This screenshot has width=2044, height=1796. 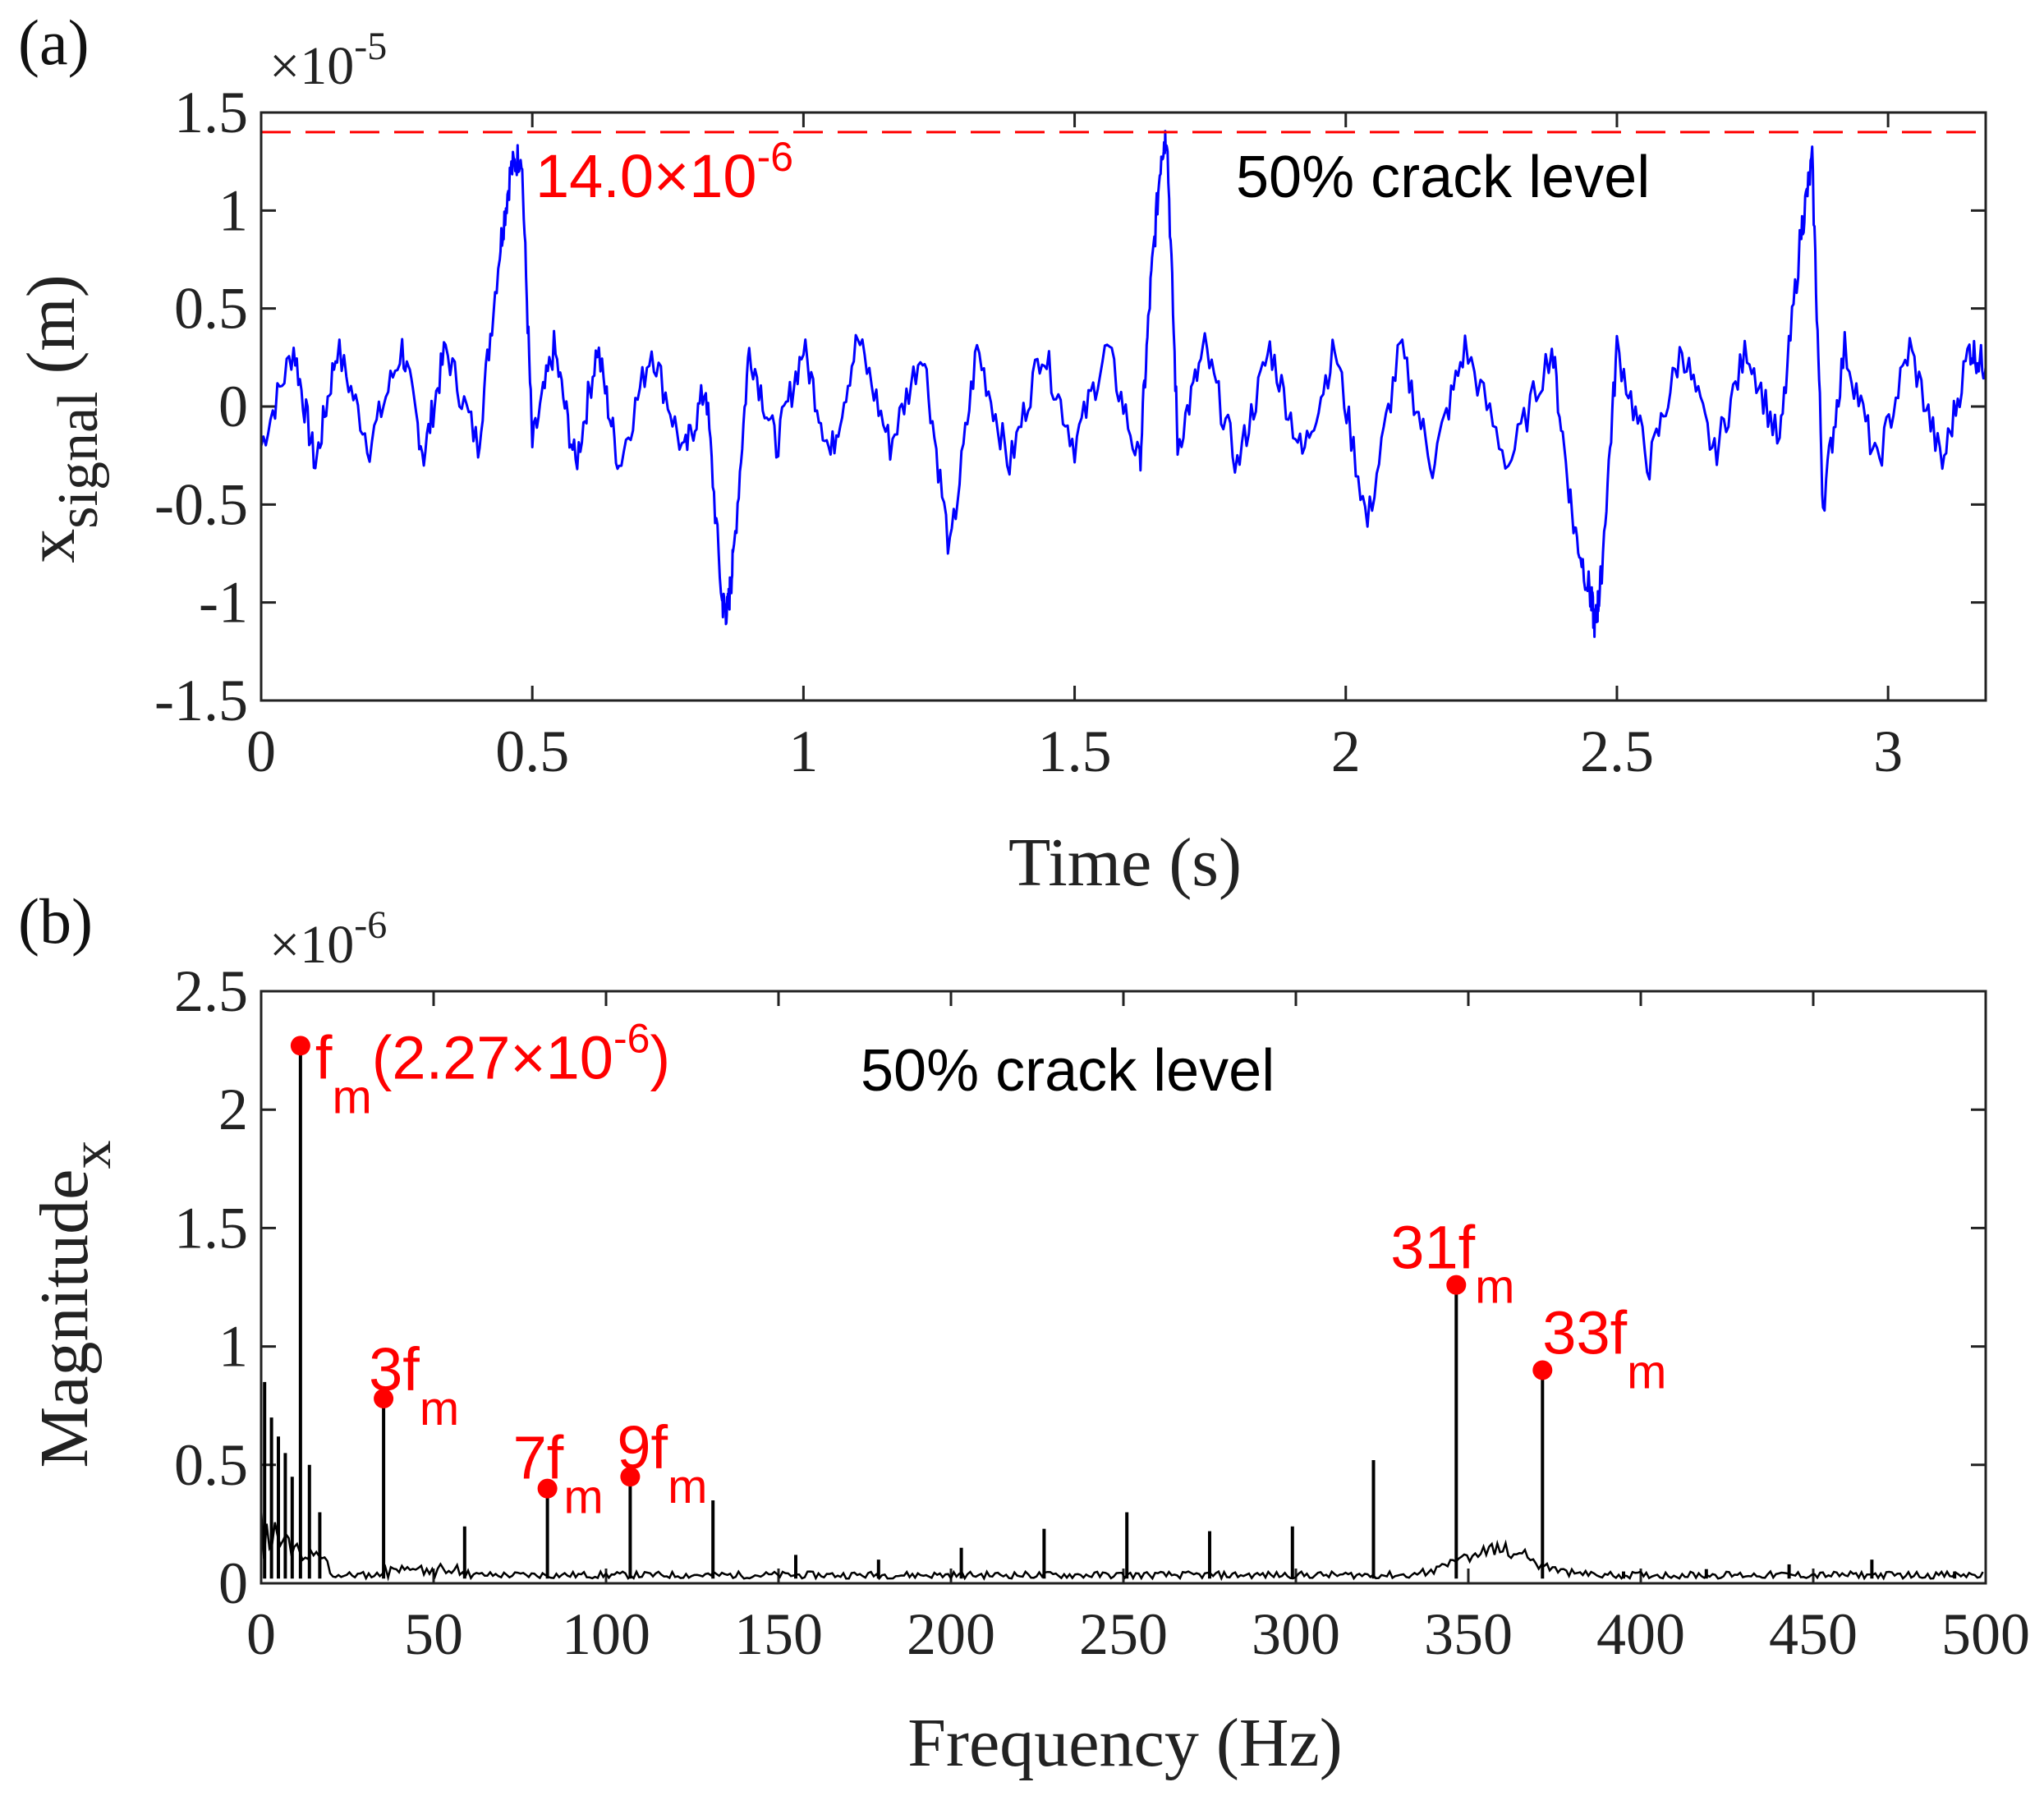 I want to click on panel-a-label: (a), so click(x=54, y=42).